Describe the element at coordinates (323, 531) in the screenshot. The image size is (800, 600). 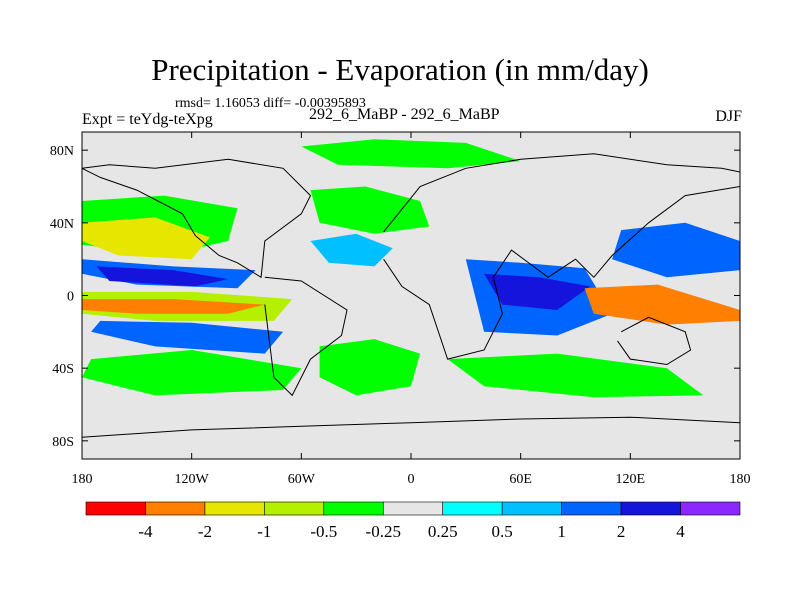
I see `colorbar-label: -0.5` at that location.